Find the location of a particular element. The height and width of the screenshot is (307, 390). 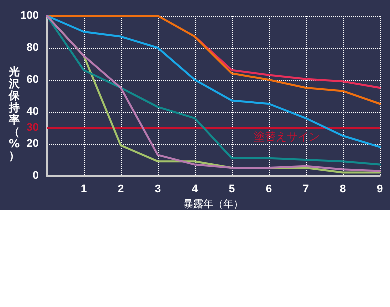

y-tick-label: 100 is located at coordinates (29, 16).